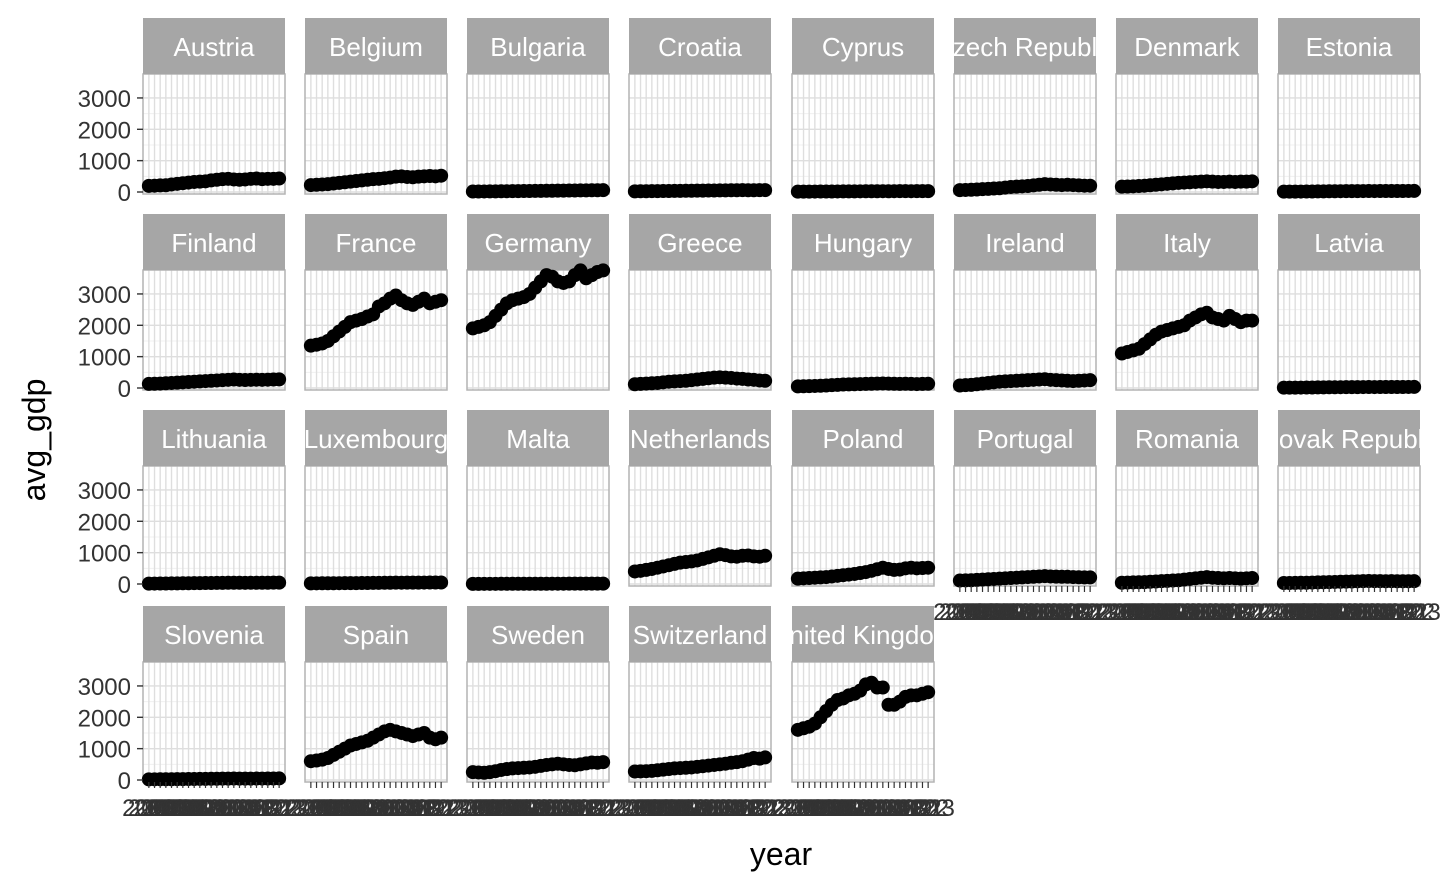  I want to click on facet-panel: Cyprus, so click(863, 108).